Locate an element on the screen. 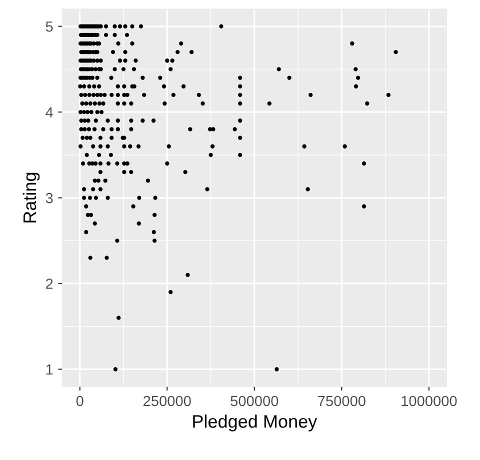 This screenshot has width=480, height=460. y-tick-label: 2 is located at coordinates (49, 283).